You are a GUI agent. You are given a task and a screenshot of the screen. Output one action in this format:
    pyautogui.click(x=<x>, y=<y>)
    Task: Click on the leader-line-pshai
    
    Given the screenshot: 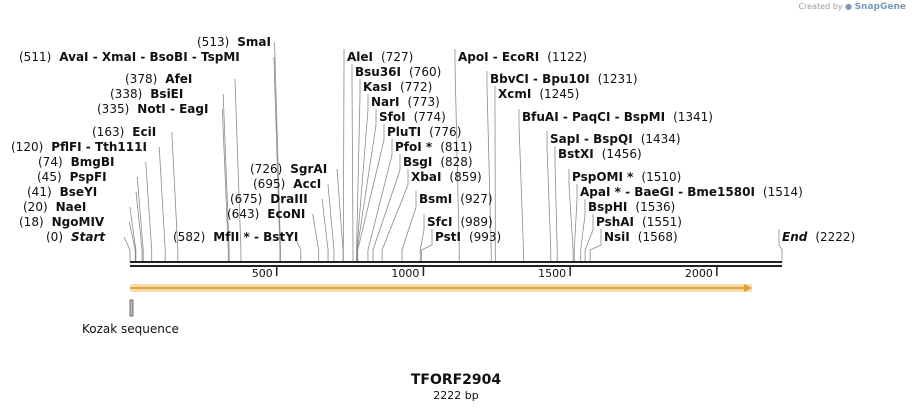 What is the action you would take?
    pyautogui.click(x=589, y=238)
    